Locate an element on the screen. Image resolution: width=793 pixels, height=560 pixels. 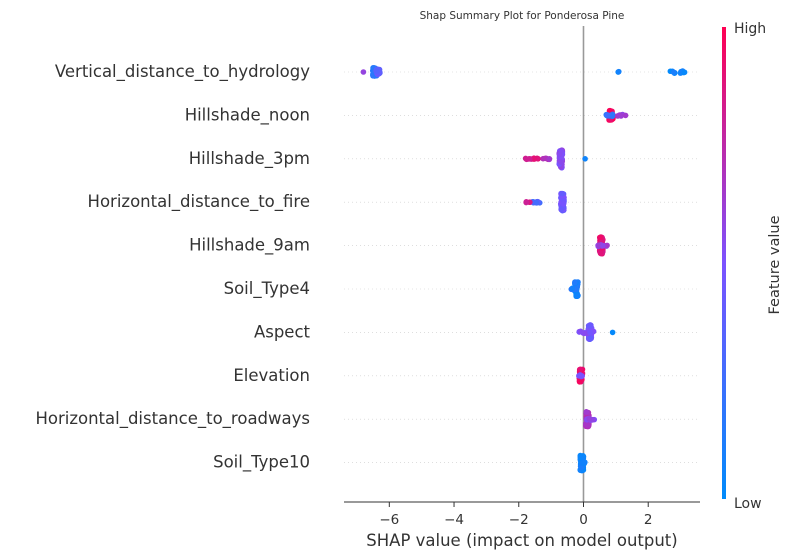
feature-label: Aspect is located at coordinates (282, 331).